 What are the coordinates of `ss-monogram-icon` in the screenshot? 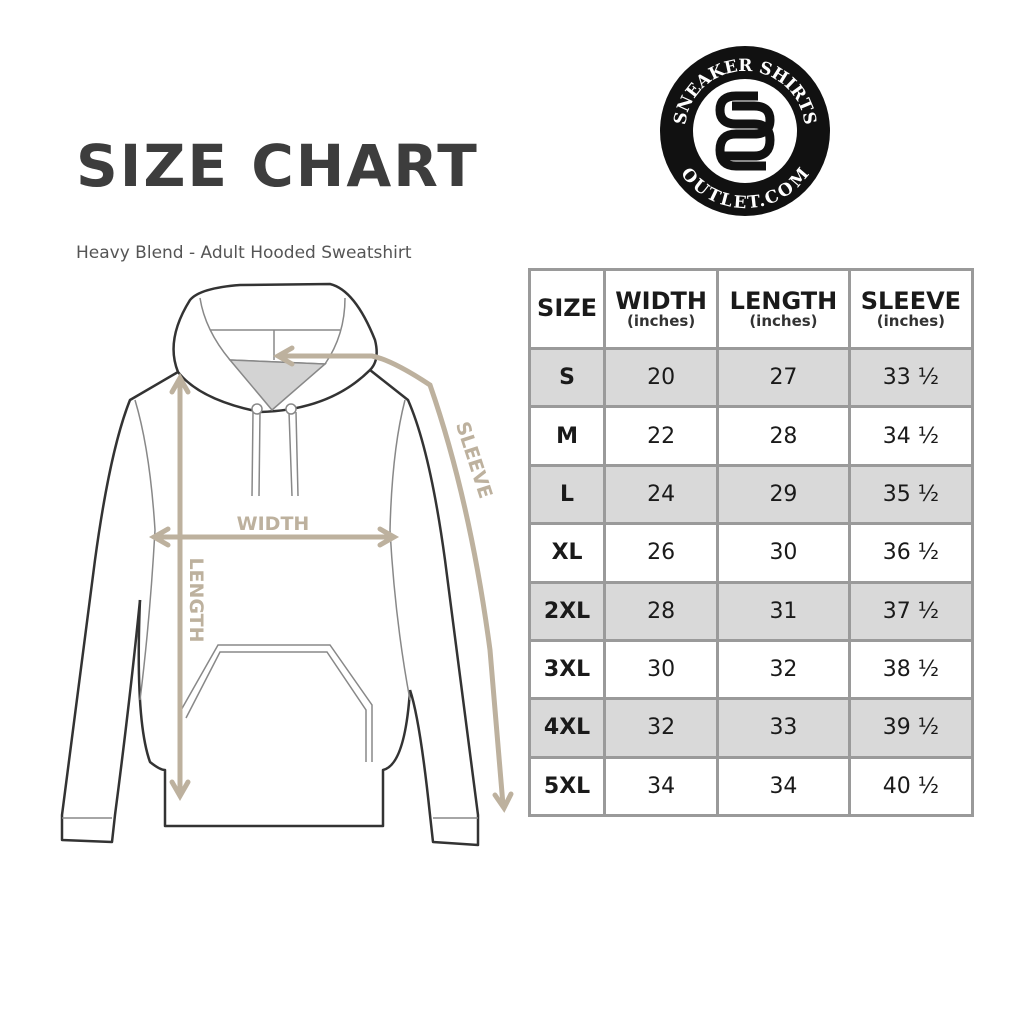 It's located at (745, 131).